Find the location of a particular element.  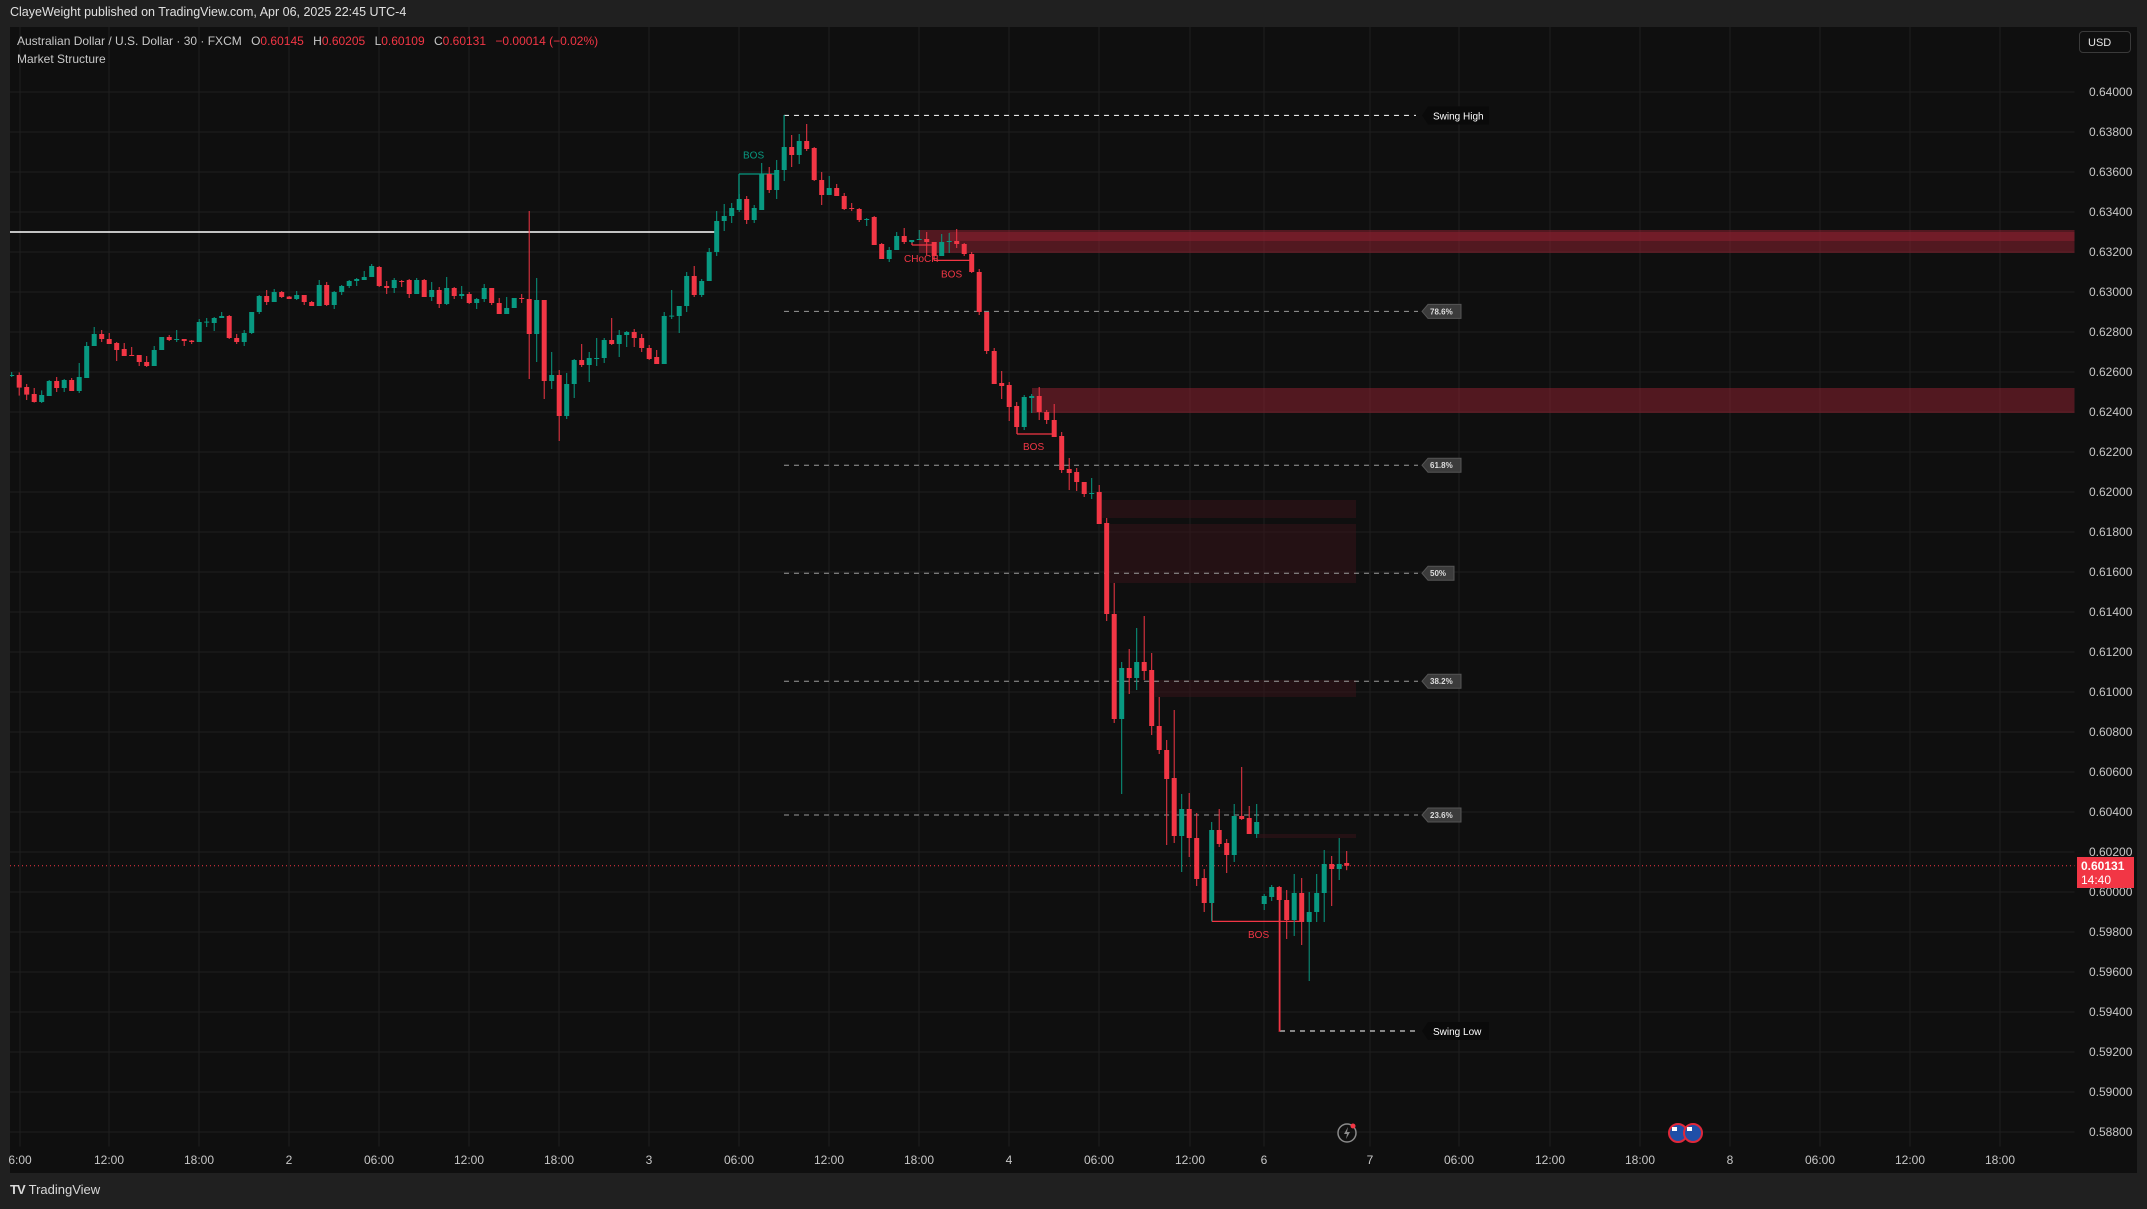

price-tick-label: 0.59800 is located at coordinates (2111, 932).